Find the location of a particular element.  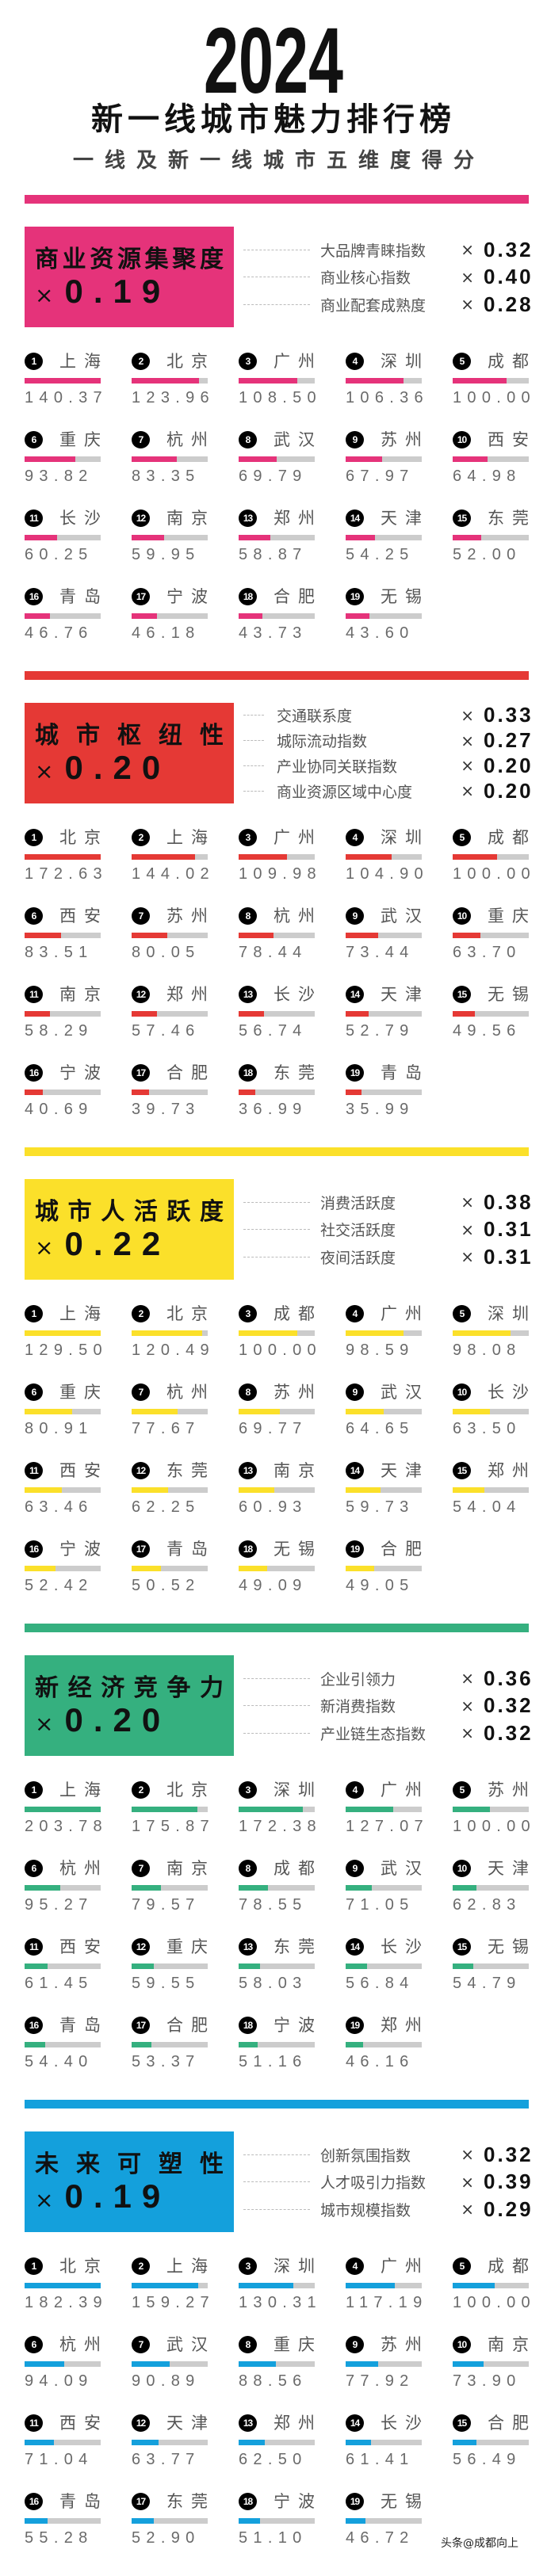

city-score-item: 7 苏州 80.05 is located at coordinates (170, 947).